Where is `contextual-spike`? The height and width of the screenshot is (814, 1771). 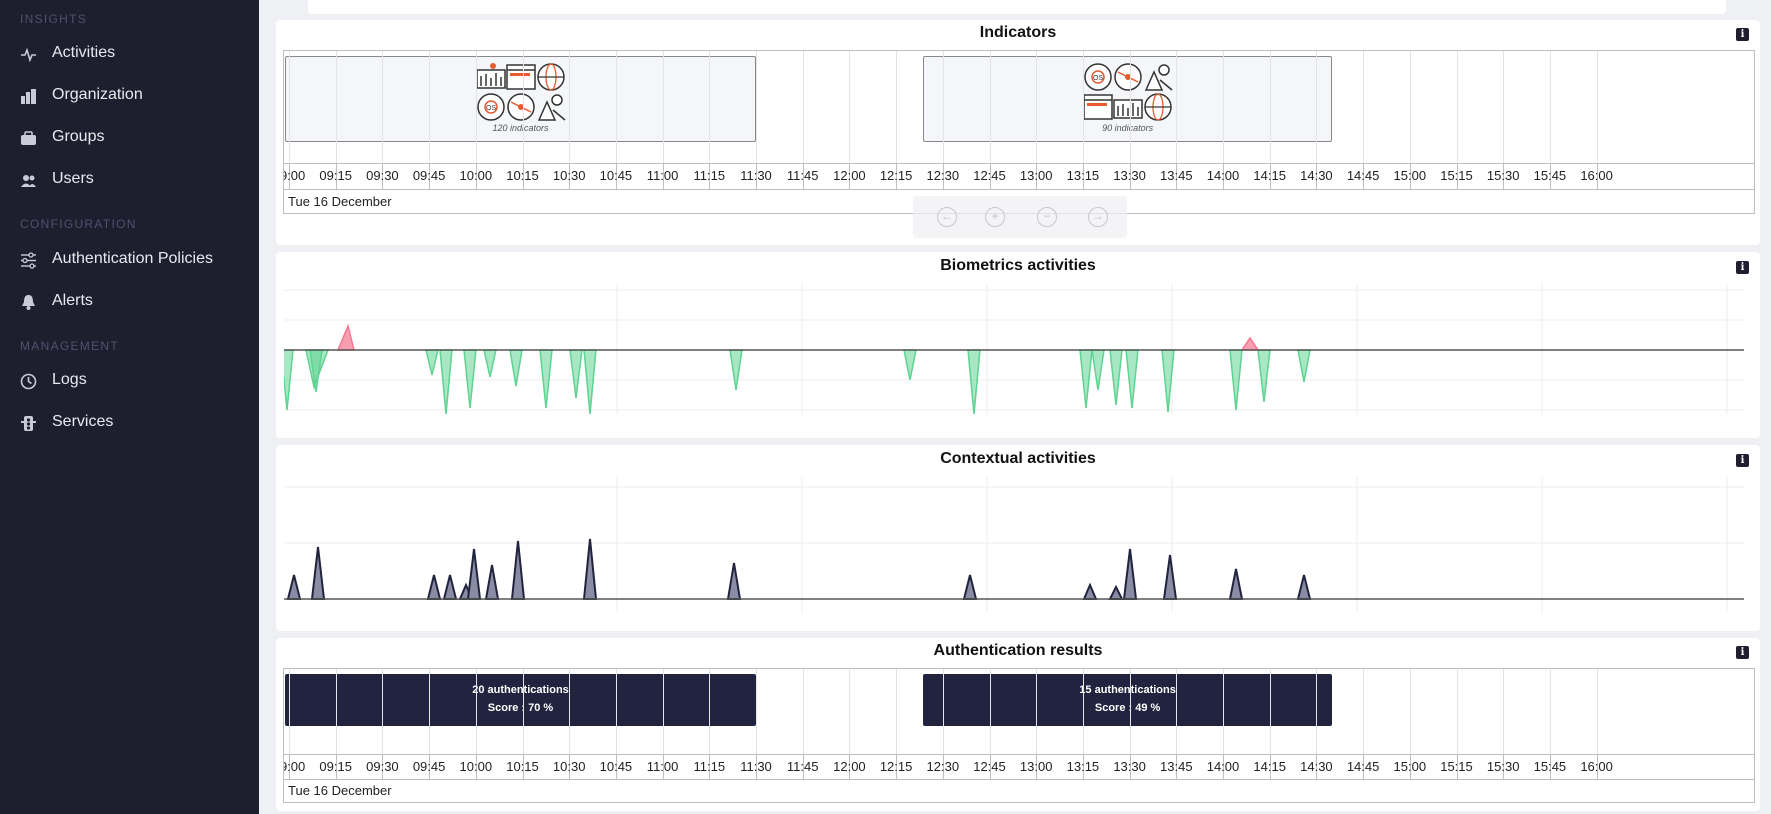 contextual-spike is located at coordinates (450, 587).